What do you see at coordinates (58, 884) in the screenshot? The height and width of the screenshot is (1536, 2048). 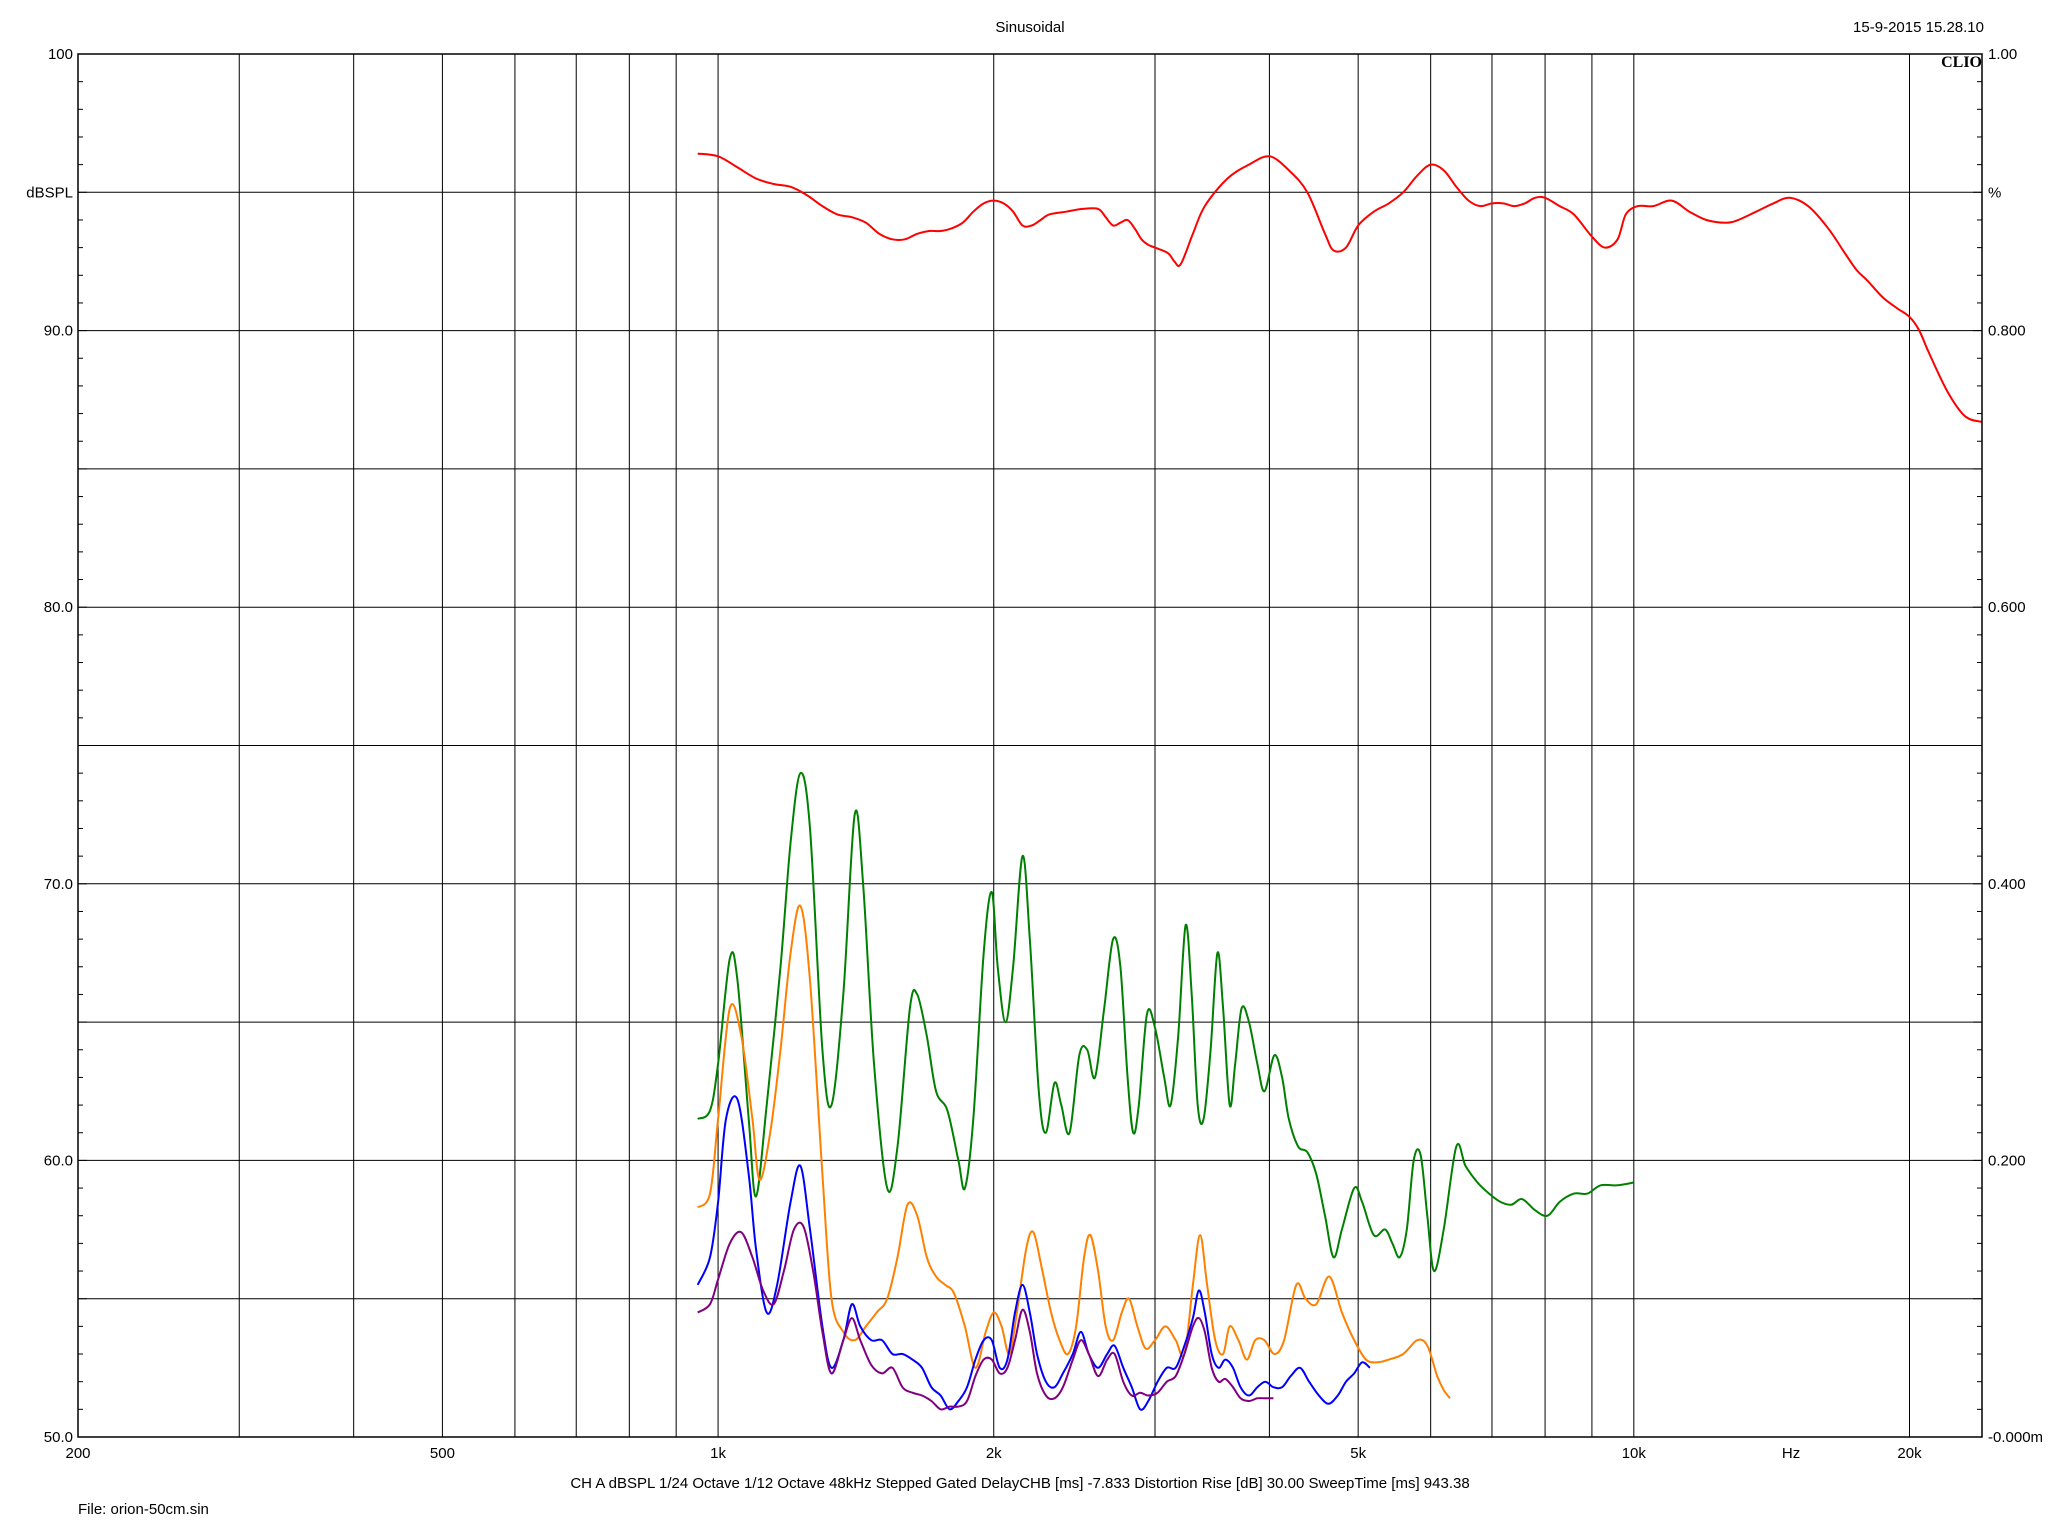 I see `y-left-tick-label: 70.0` at bounding box center [58, 884].